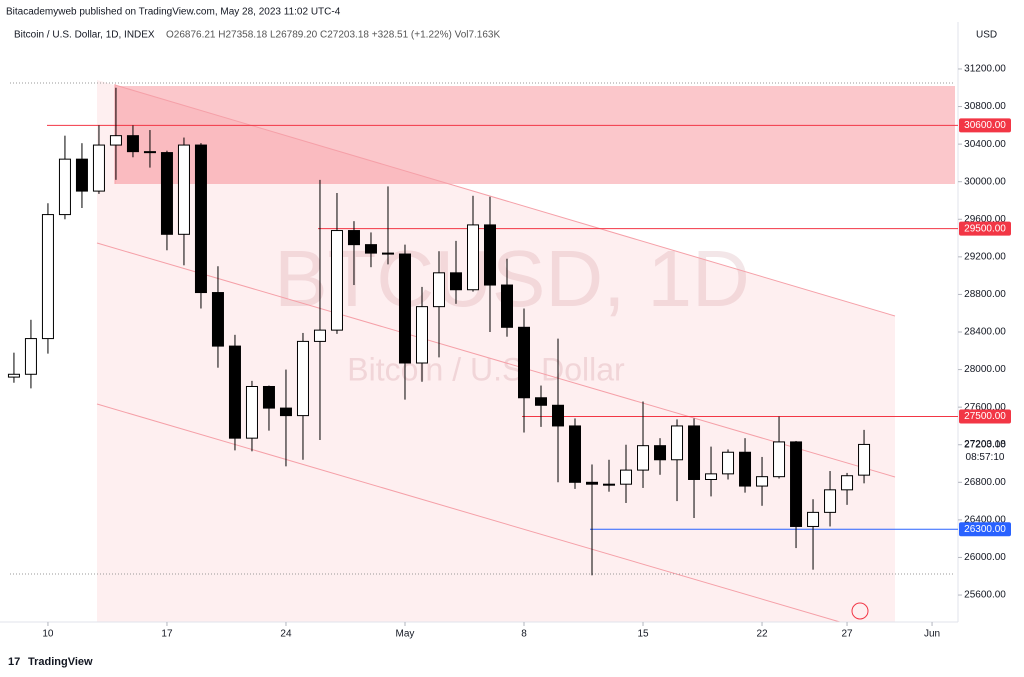  I want to click on x-tick-label: Jun, so click(932, 634).